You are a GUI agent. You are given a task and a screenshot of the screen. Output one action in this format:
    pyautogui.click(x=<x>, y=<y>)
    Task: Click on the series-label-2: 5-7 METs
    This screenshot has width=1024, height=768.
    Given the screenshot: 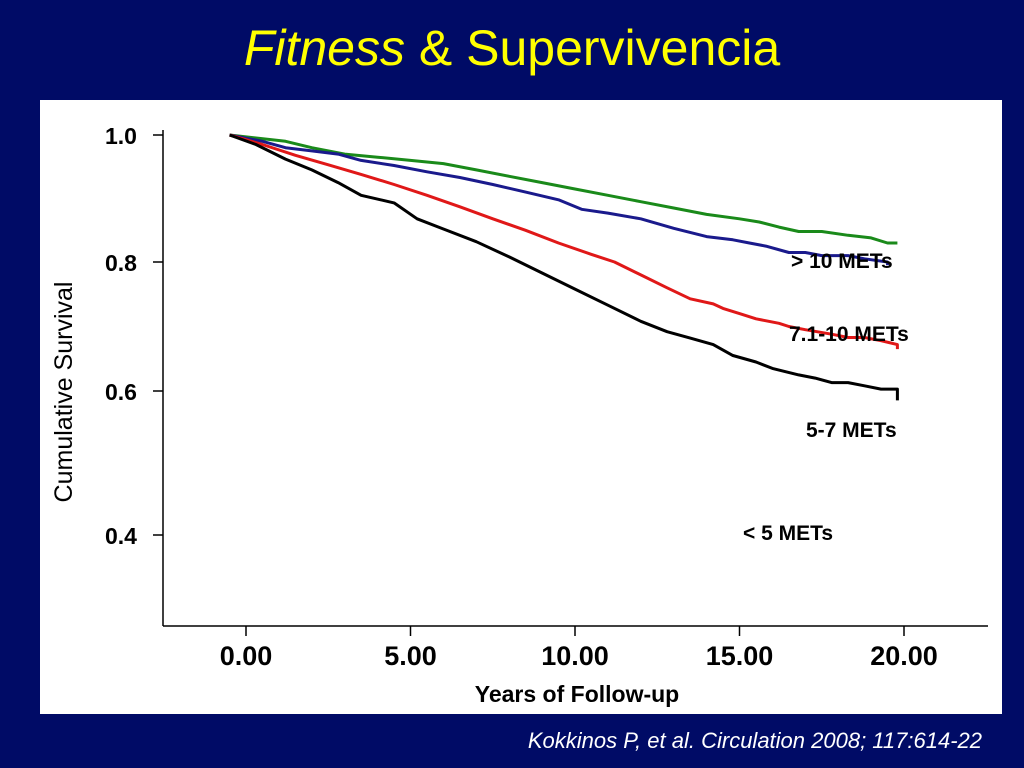 What is the action you would take?
    pyautogui.click(x=851, y=430)
    